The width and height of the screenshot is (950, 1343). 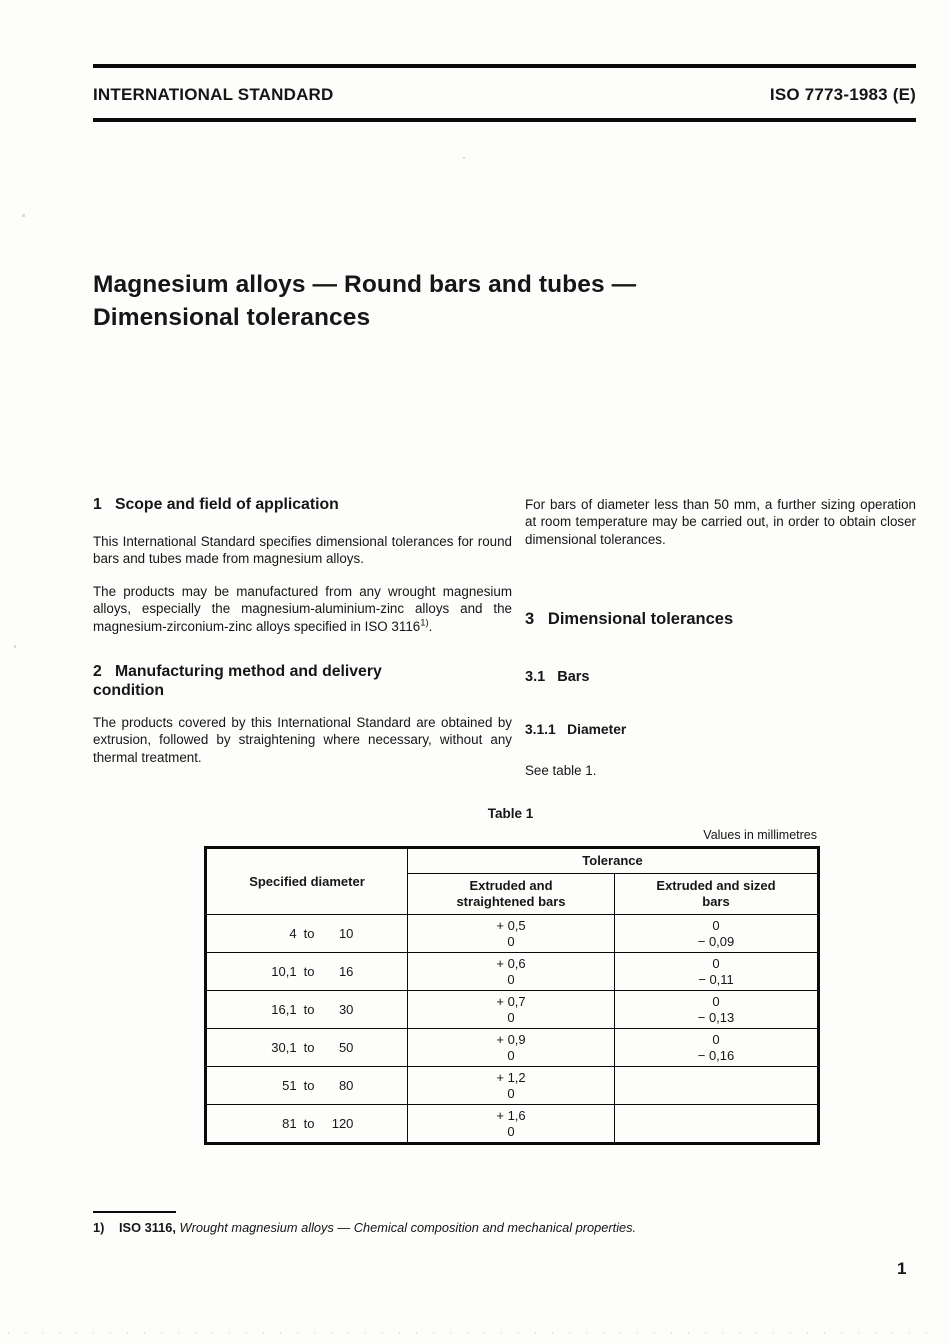 What do you see at coordinates (511, 1115) in the screenshot?
I see `tolerance-upper: + 1,6` at bounding box center [511, 1115].